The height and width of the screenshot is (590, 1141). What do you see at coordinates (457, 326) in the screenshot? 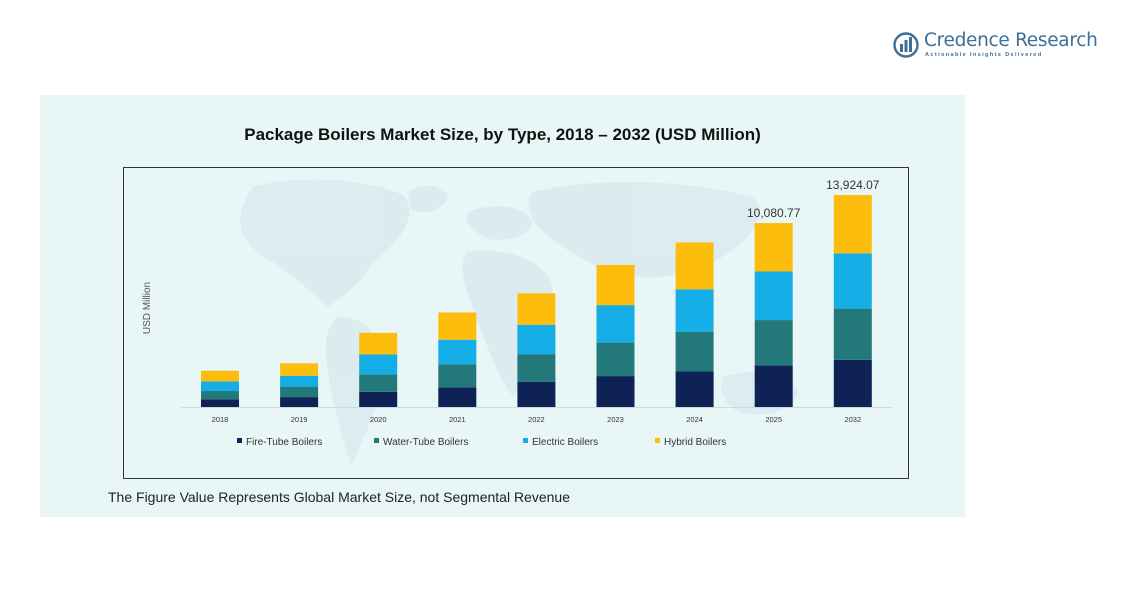
I see `bar-segment-hybrid-boilers-2021` at bounding box center [457, 326].